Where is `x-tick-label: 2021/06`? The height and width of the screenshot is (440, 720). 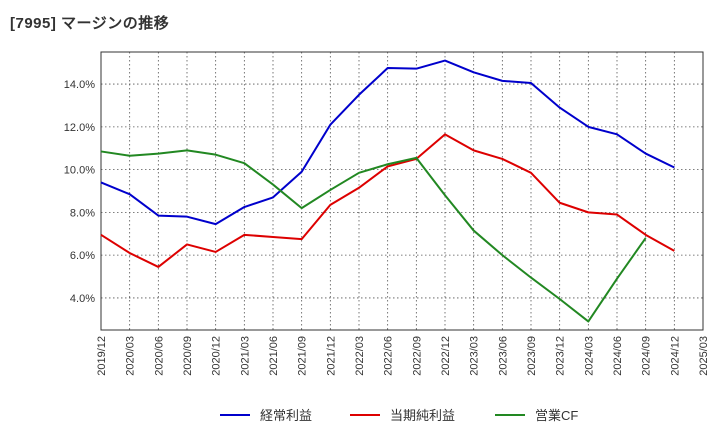 x-tick-label: 2021/06 is located at coordinates (274, 356).